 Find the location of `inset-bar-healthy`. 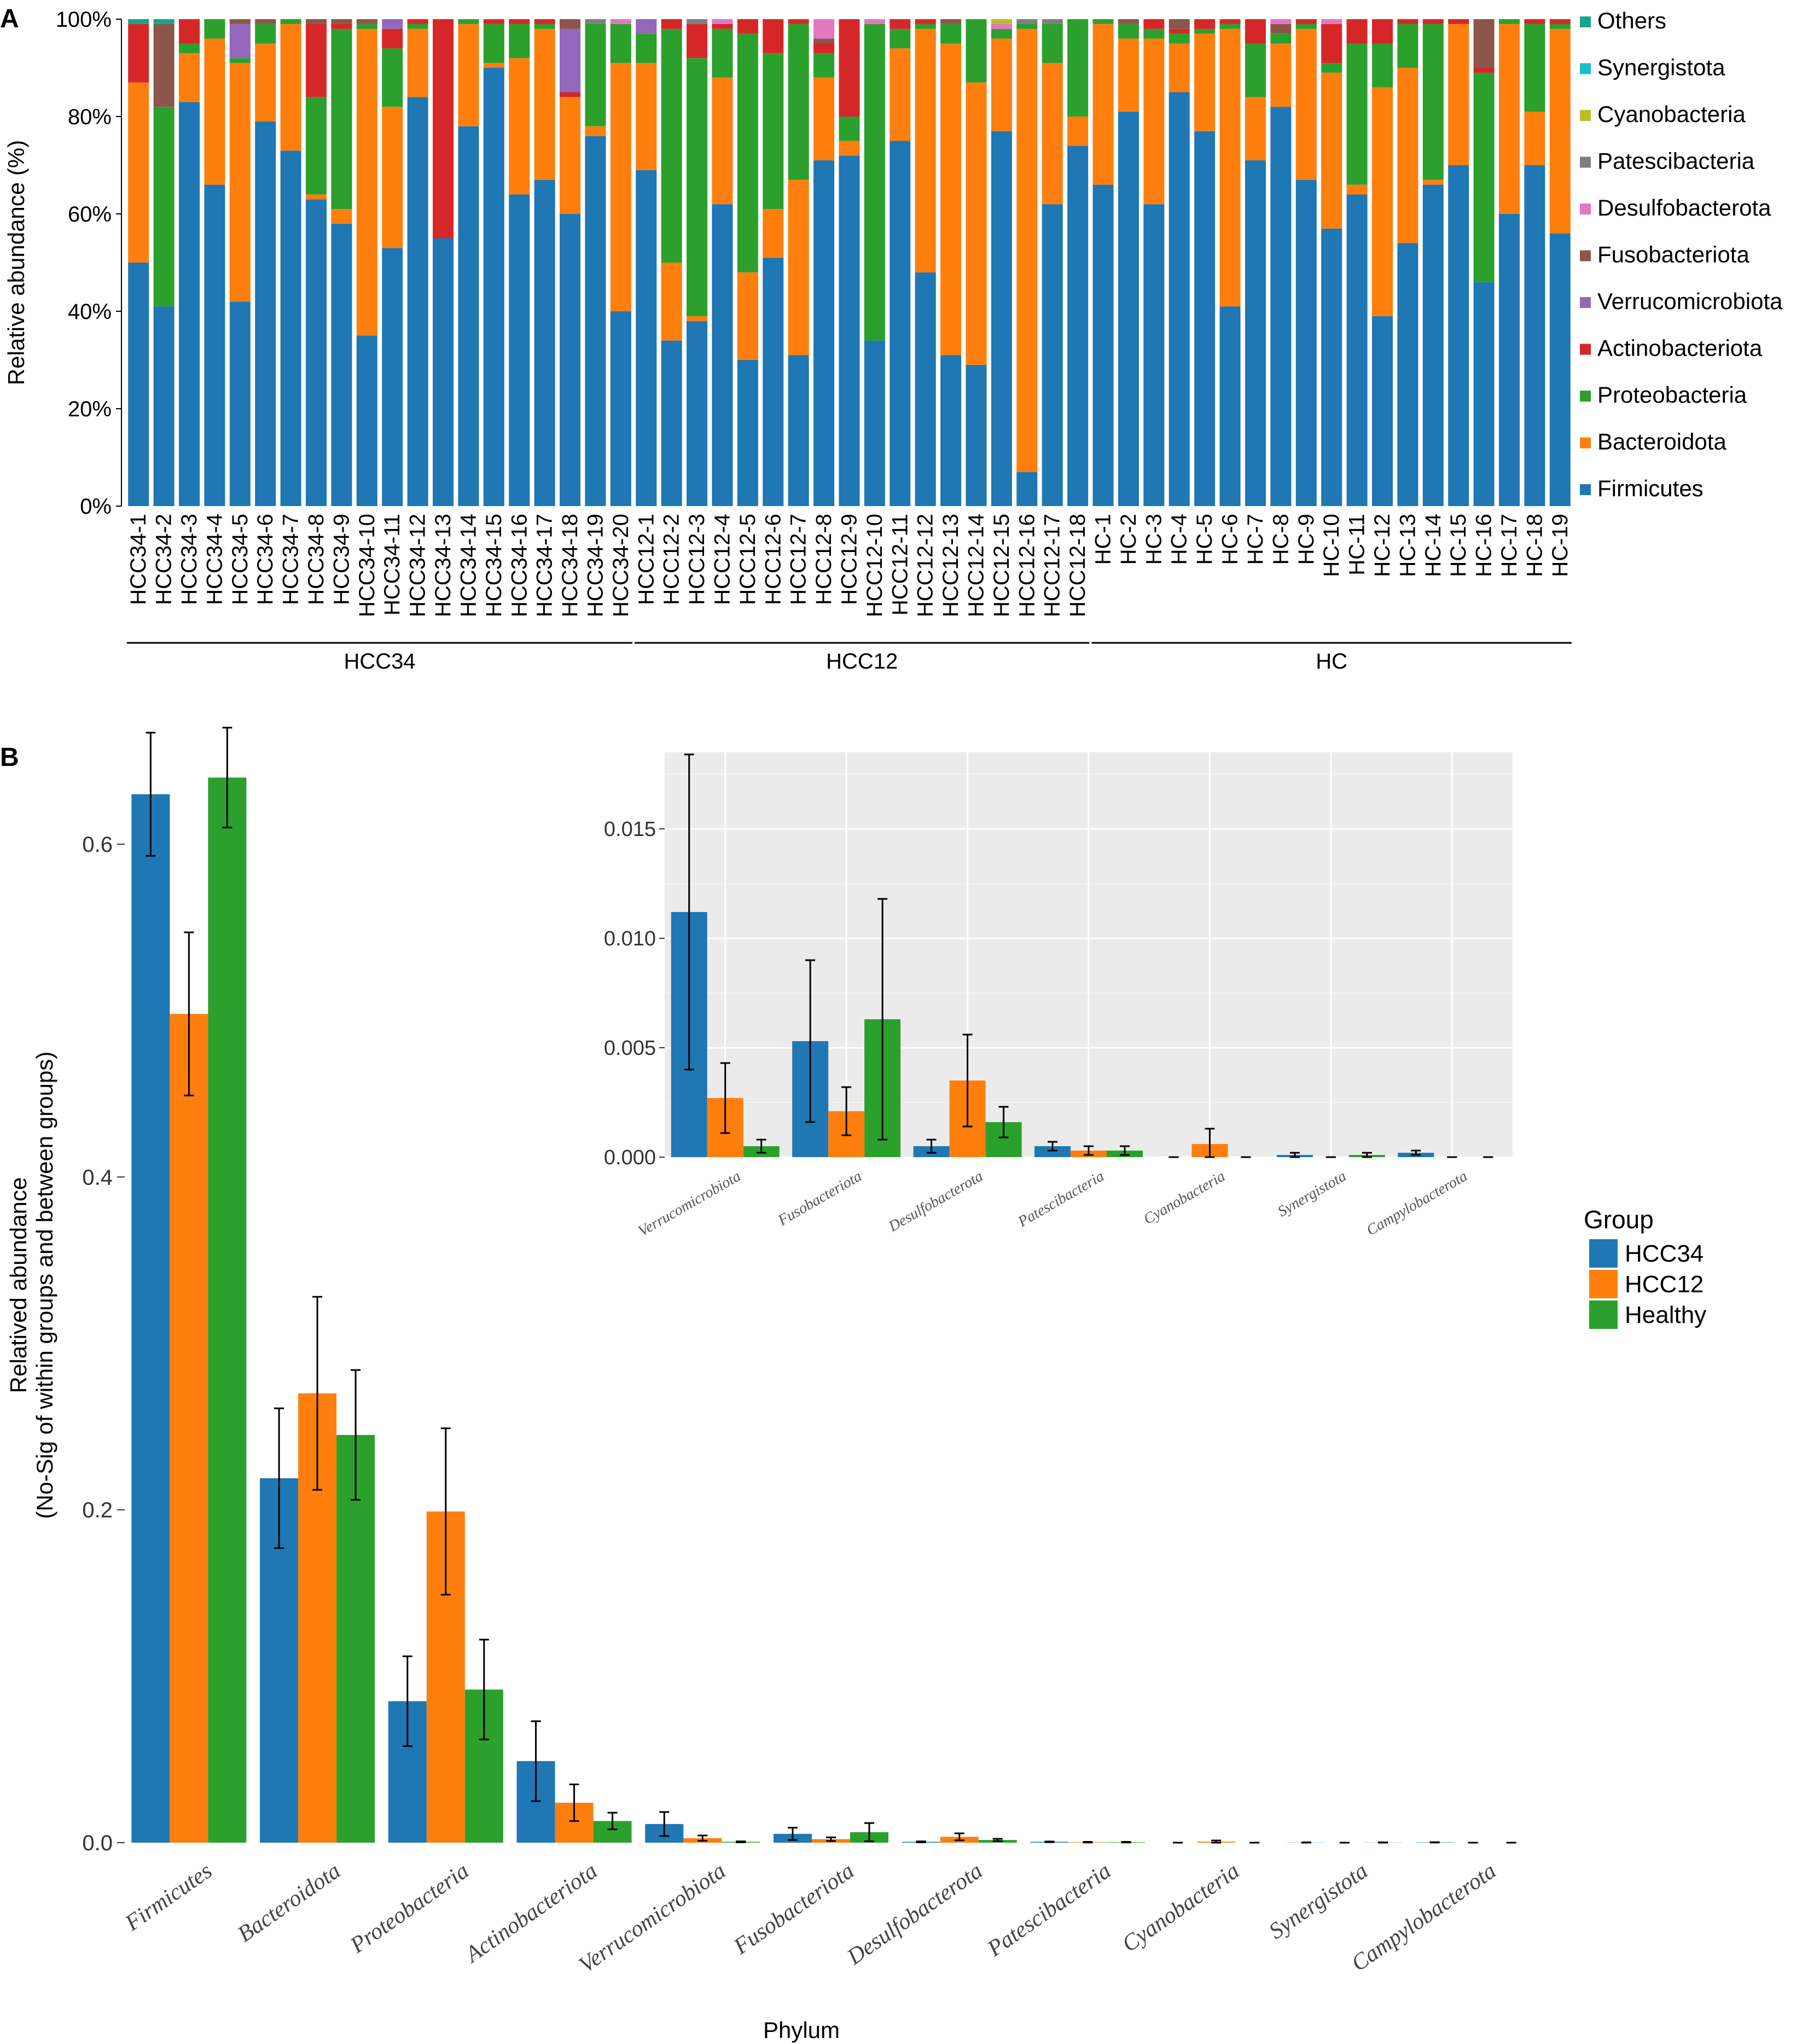

inset-bar-healthy is located at coordinates (883, 1027).